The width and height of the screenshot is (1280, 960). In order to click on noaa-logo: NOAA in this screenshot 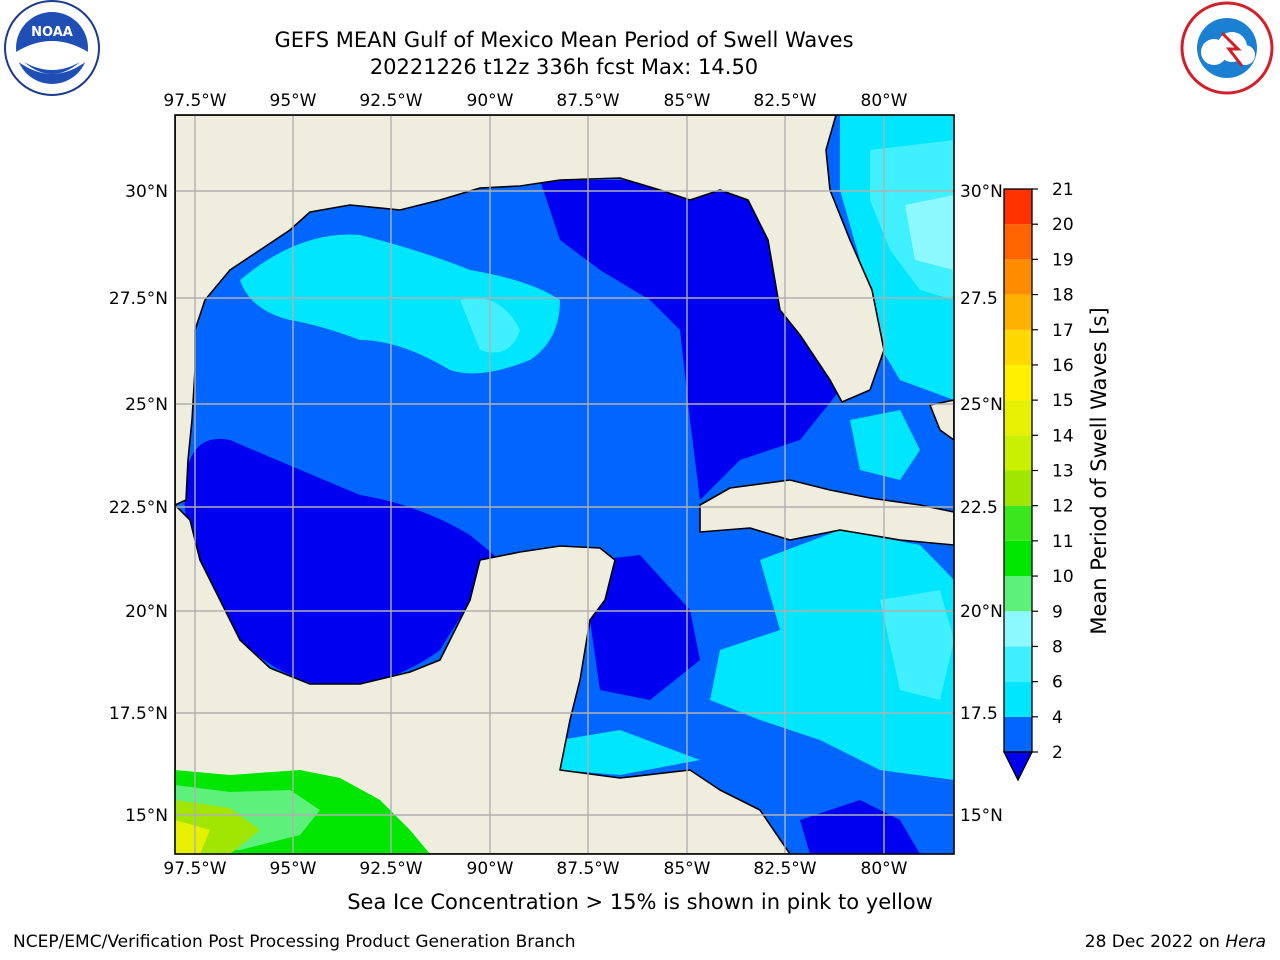, I will do `click(52, 48)`.